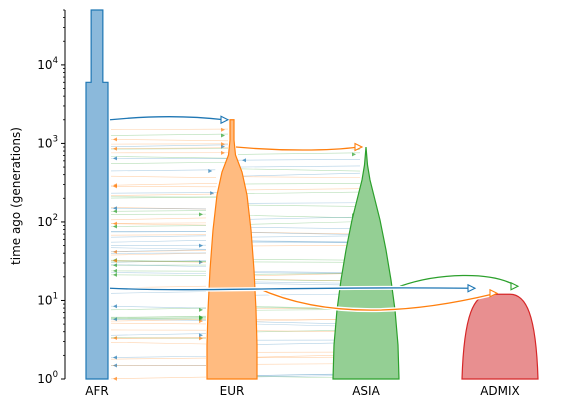 The image size is (570, 408). What do you see at coordinates (366, 263) in the screenshot?
I see `population-shape-asia` at bounding box center [366, 263].